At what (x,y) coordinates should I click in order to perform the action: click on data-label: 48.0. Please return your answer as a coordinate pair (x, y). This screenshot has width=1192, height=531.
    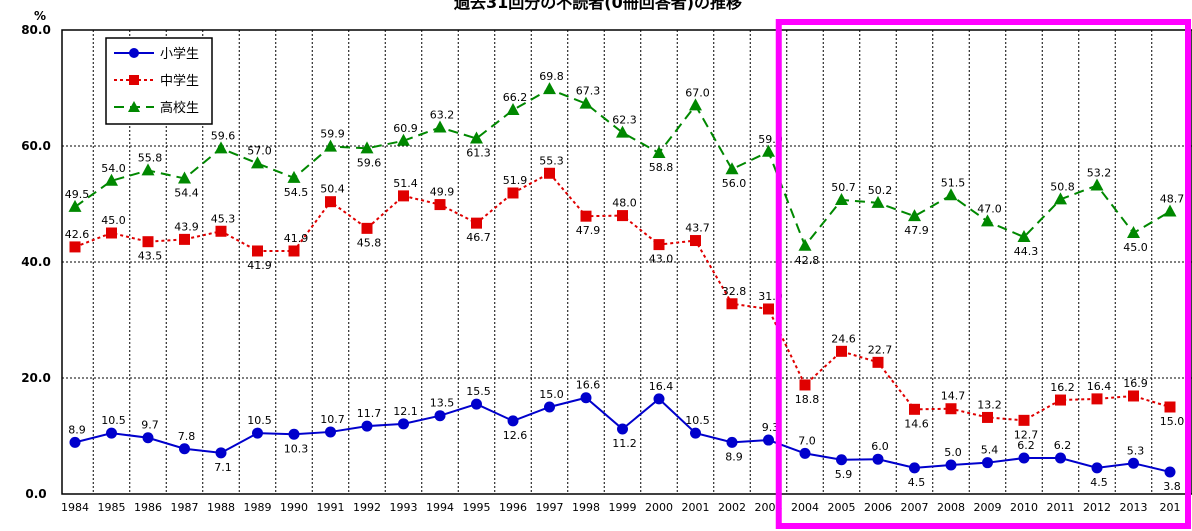
    Looking at the image, I should click on (624, 203).